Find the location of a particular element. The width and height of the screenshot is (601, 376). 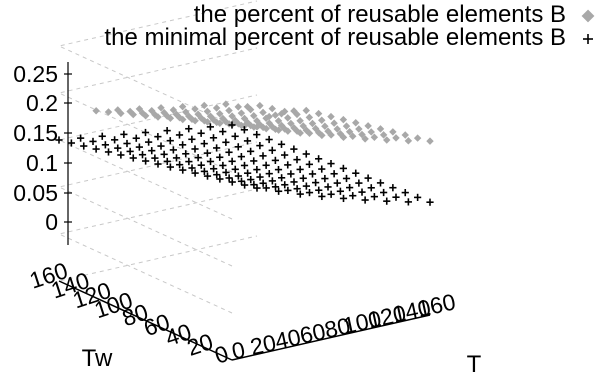

t-axis-line is located at coordinates (331, 337).